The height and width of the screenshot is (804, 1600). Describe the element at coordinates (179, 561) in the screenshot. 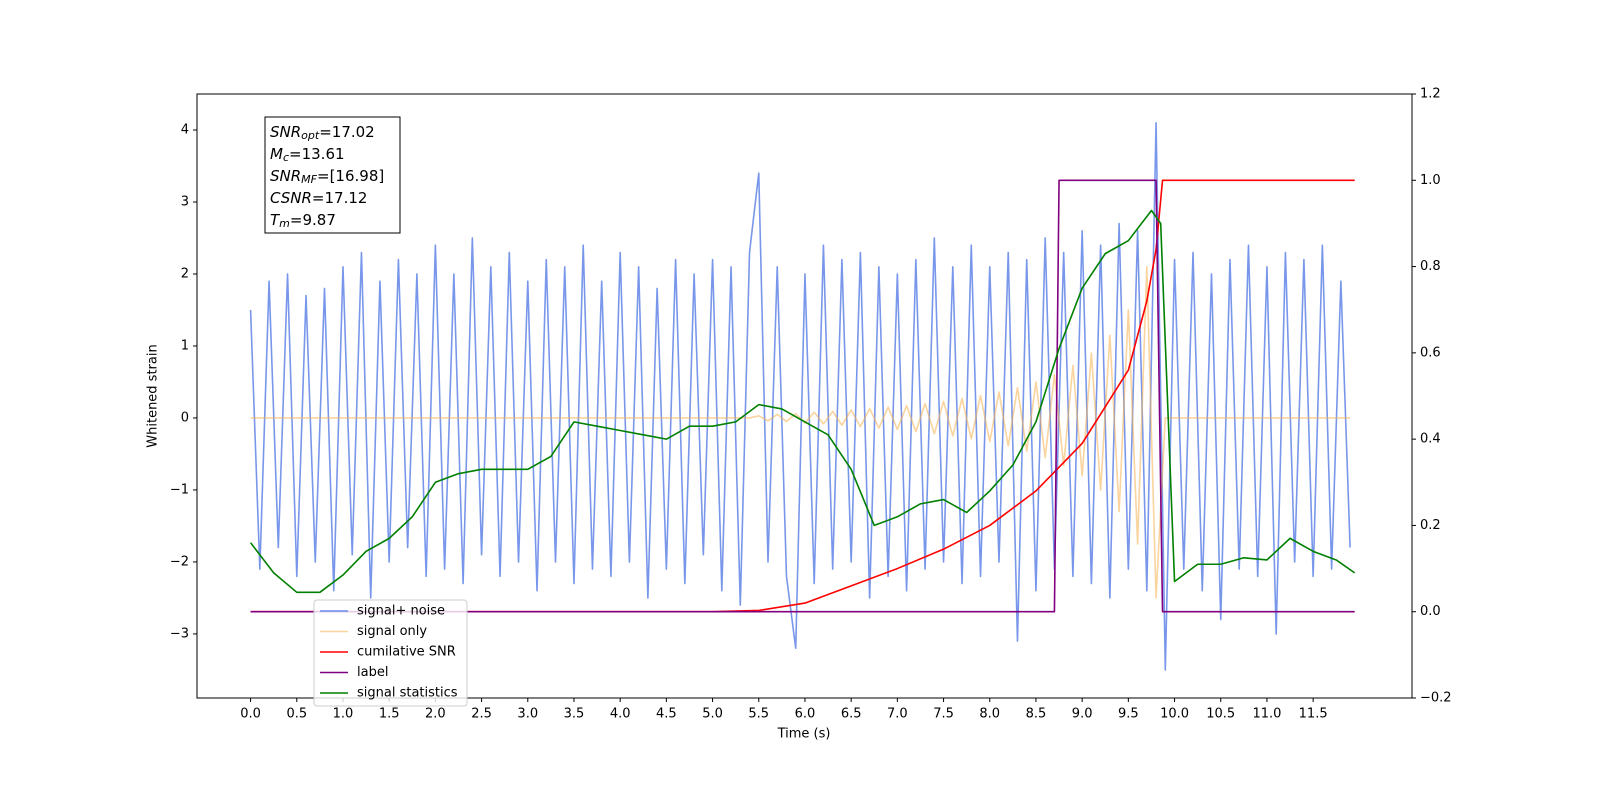

I see `y-tick-label: −2` at that location.